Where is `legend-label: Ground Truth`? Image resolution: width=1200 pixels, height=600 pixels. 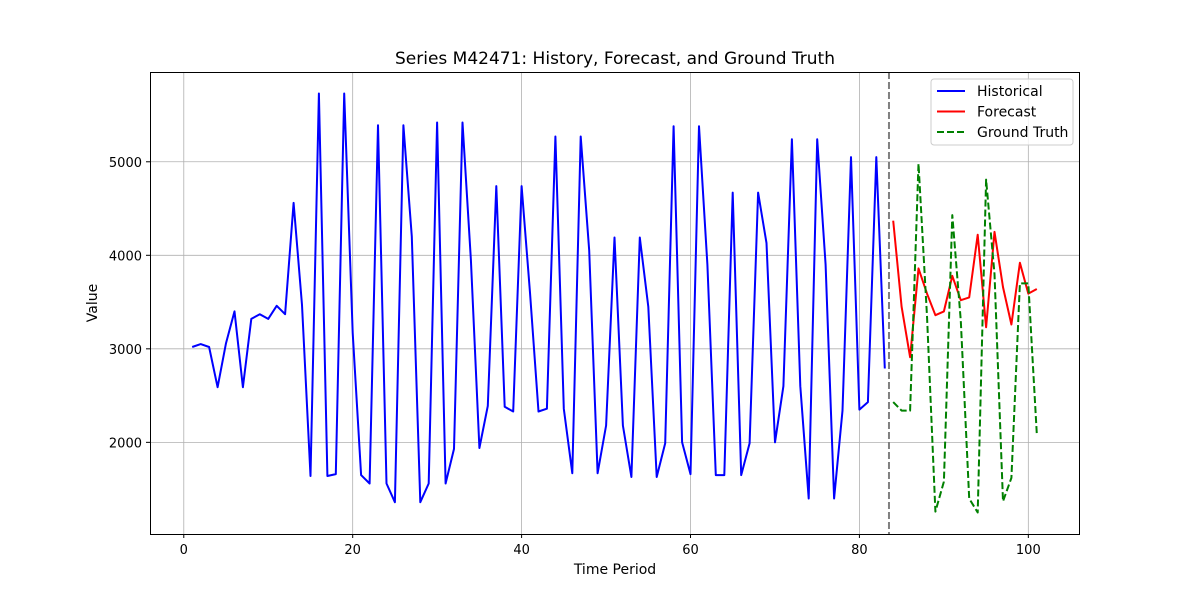 legend-label: Ground Truth is located at coordinates (1022, 133).